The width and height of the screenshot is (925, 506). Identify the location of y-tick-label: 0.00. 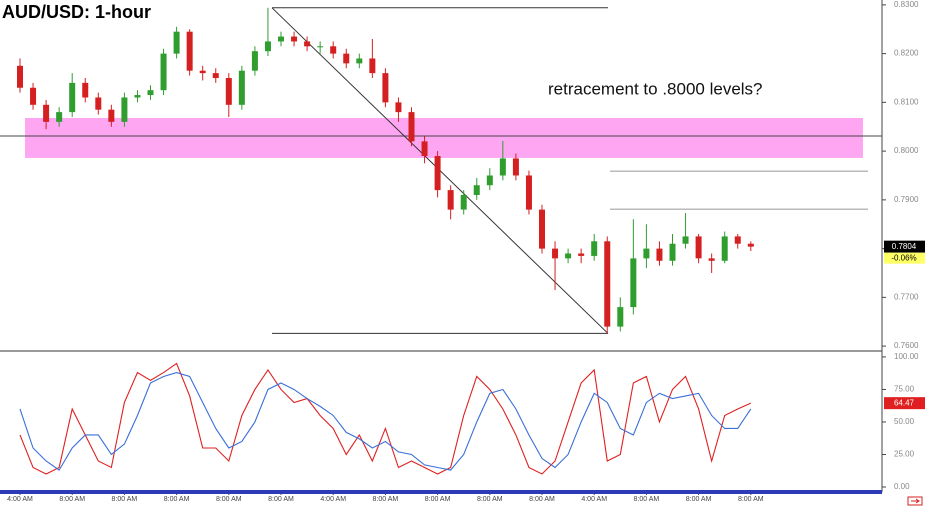
(902, 486).